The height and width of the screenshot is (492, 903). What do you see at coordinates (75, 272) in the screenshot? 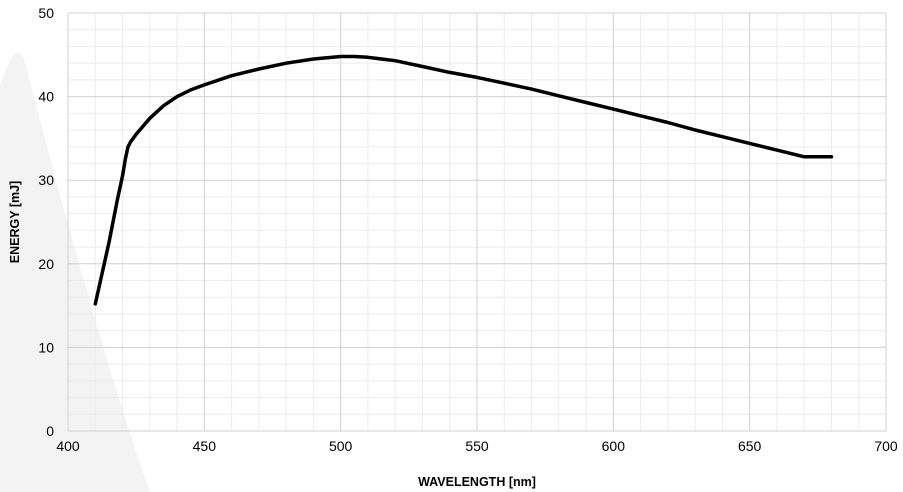
I see `watermark-shape` at bounding box center [75, 272].